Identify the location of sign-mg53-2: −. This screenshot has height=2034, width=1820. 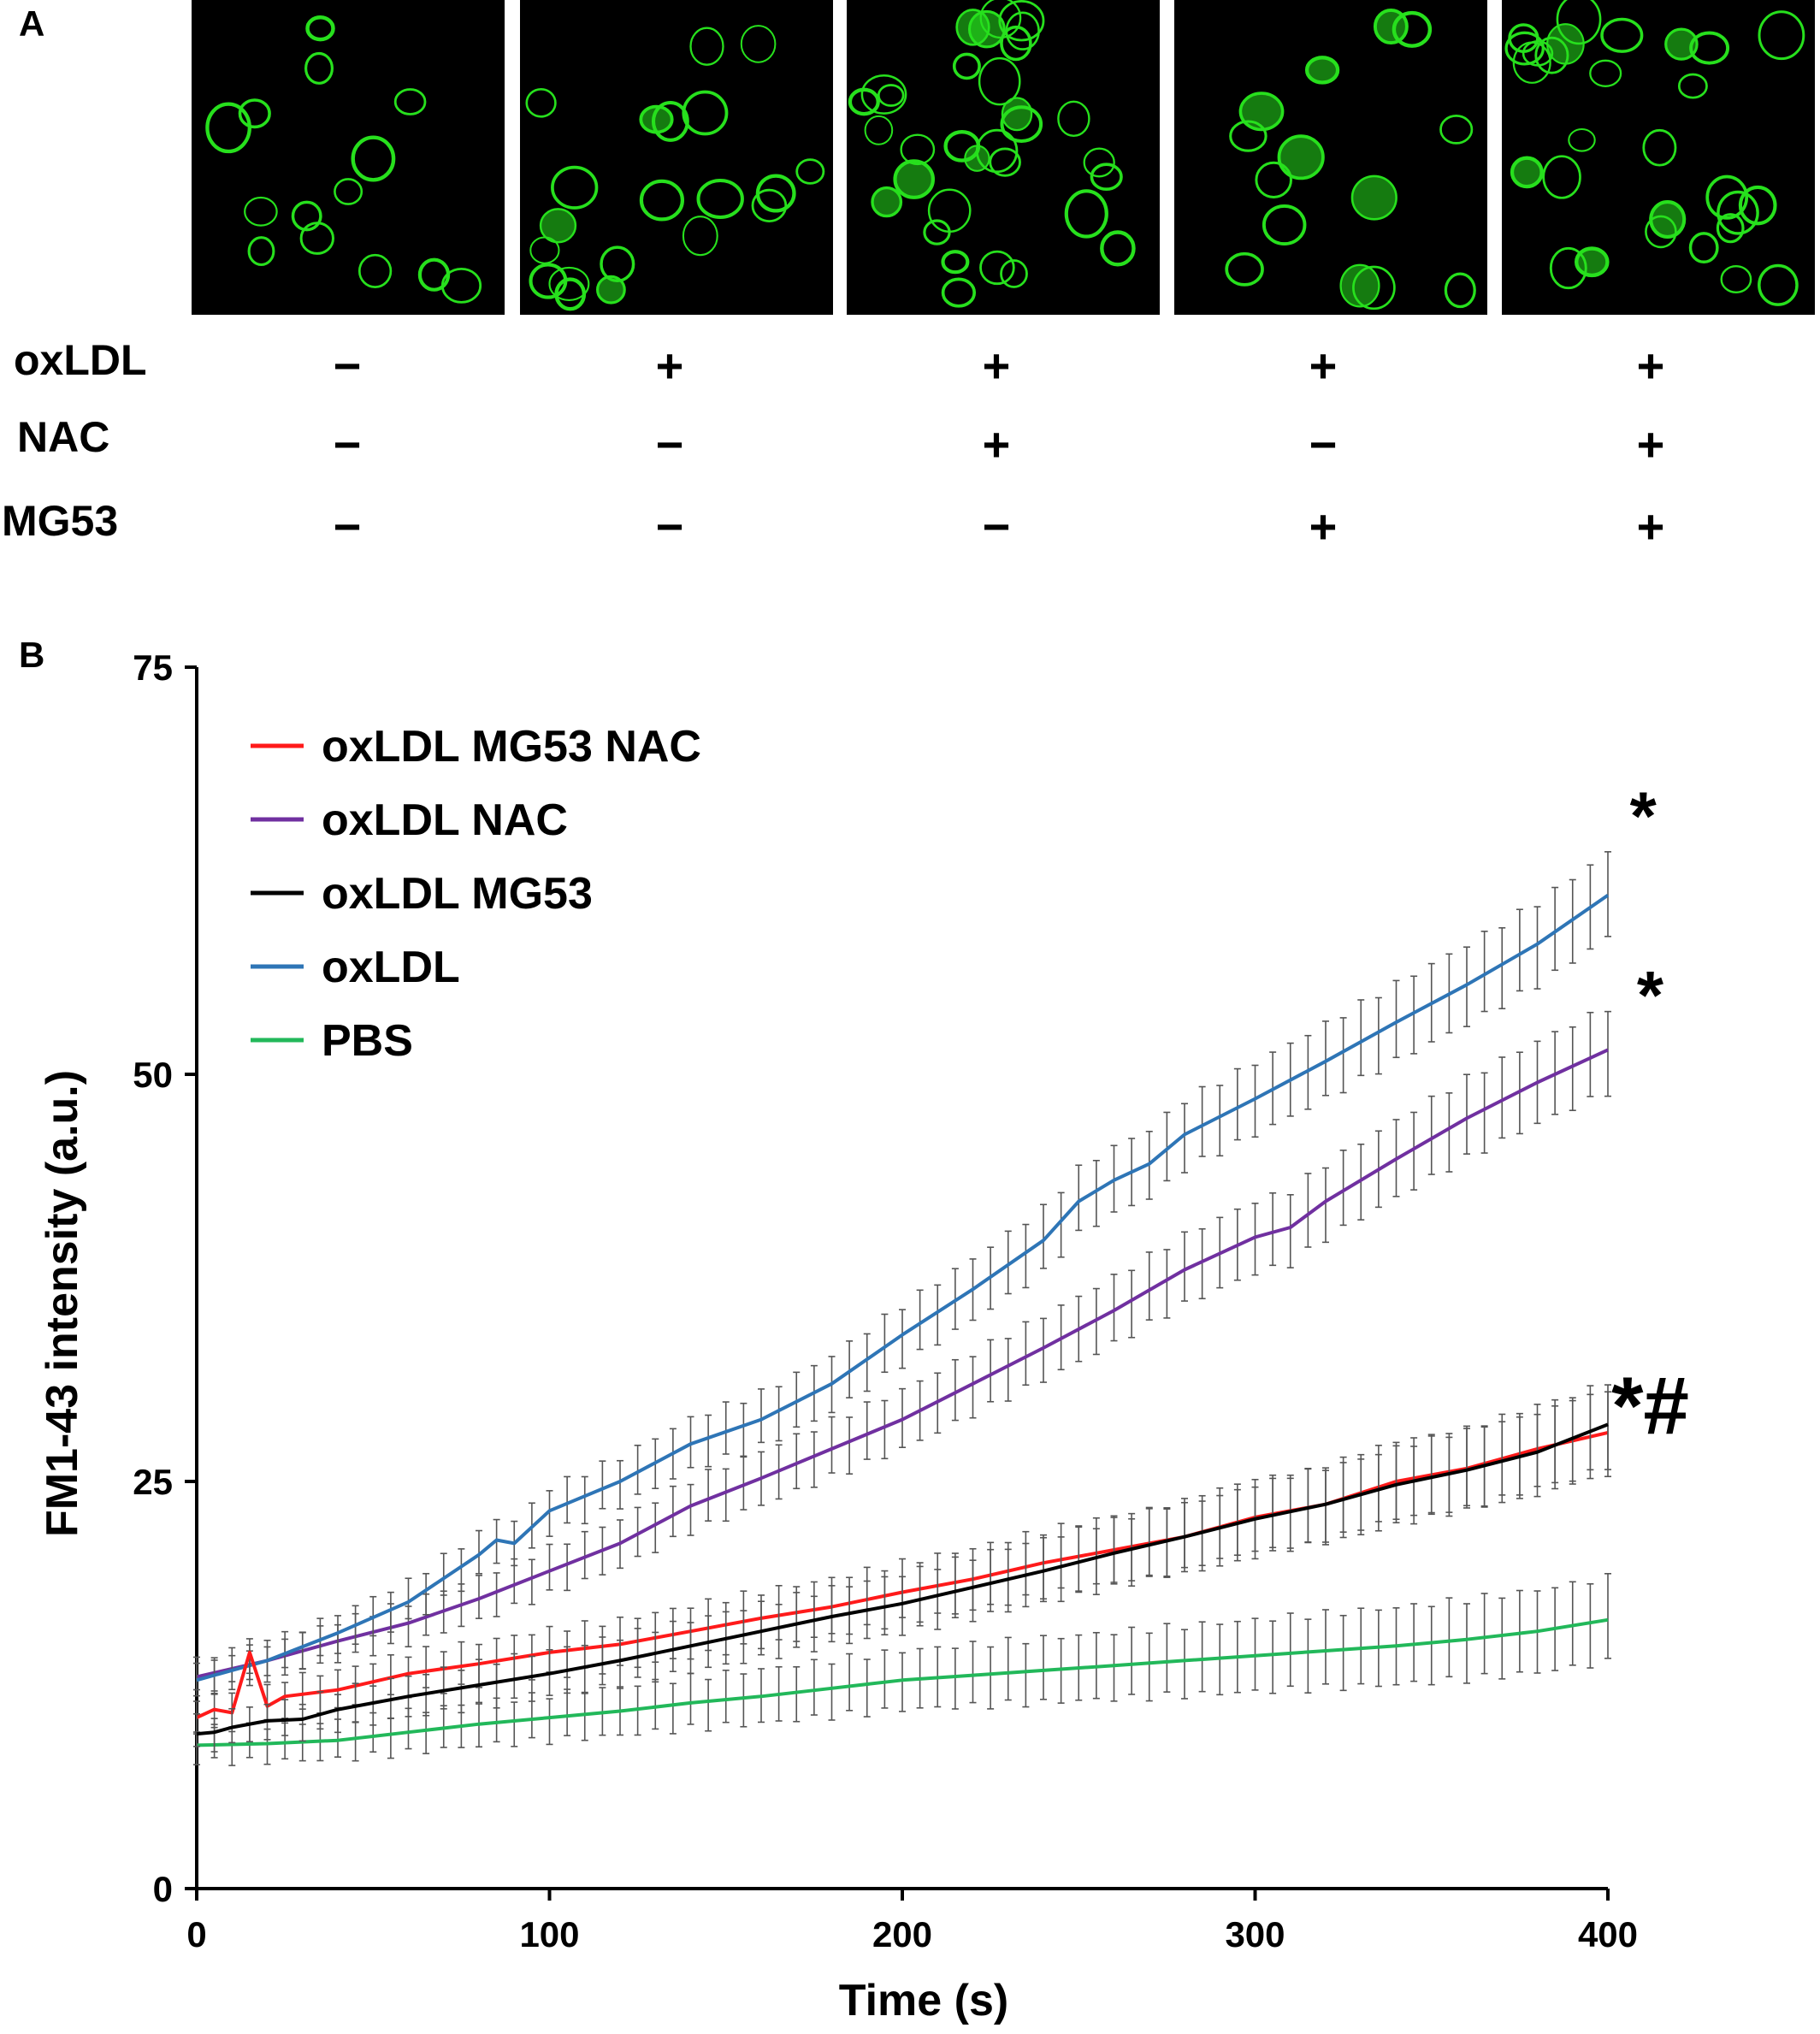
(669, 526).